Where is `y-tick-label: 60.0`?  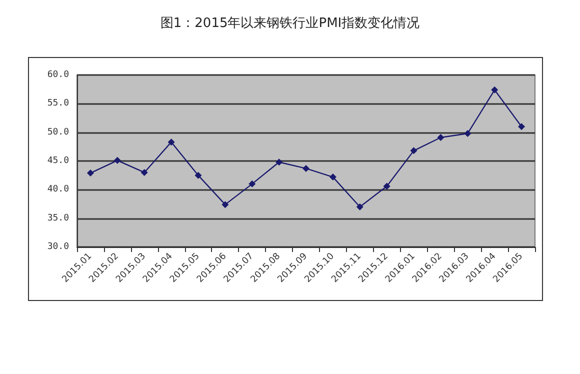 y-tick-label: 60.0 is located at coordinates (58, 75).